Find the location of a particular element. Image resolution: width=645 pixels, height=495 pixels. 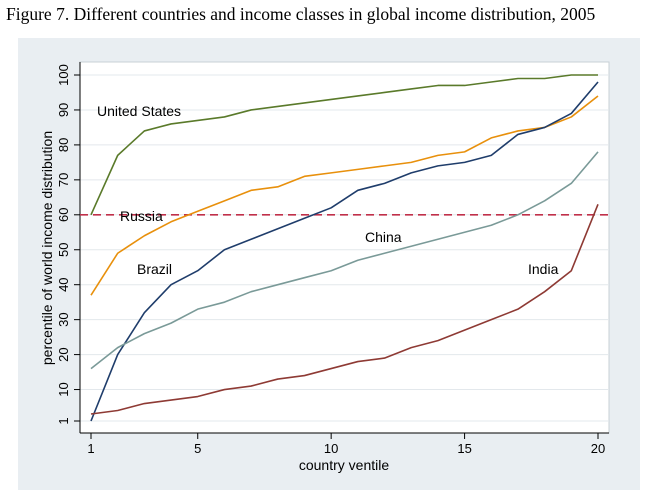

x-tick-label: 5 is located at coordinates (197, 448).